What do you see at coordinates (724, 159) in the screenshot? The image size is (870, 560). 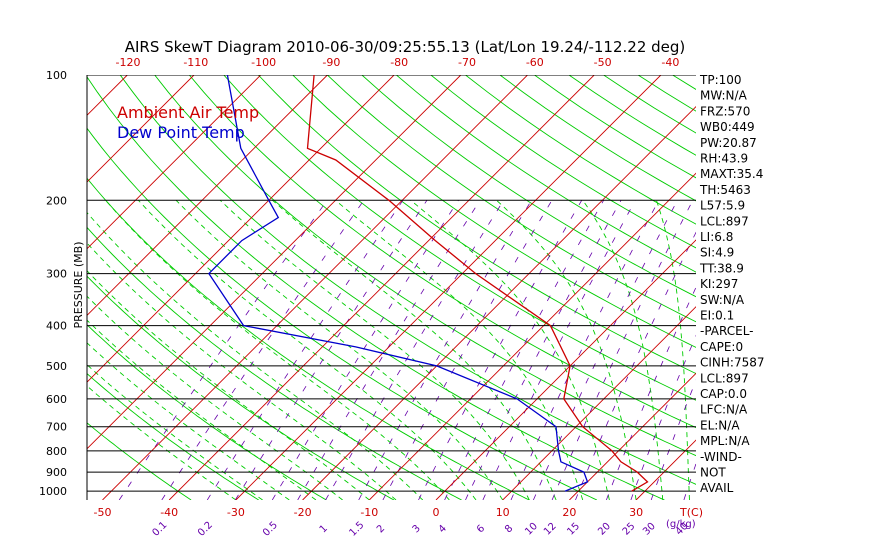 I see `index-item: RH:43.9` at bounding box center [724, 159].